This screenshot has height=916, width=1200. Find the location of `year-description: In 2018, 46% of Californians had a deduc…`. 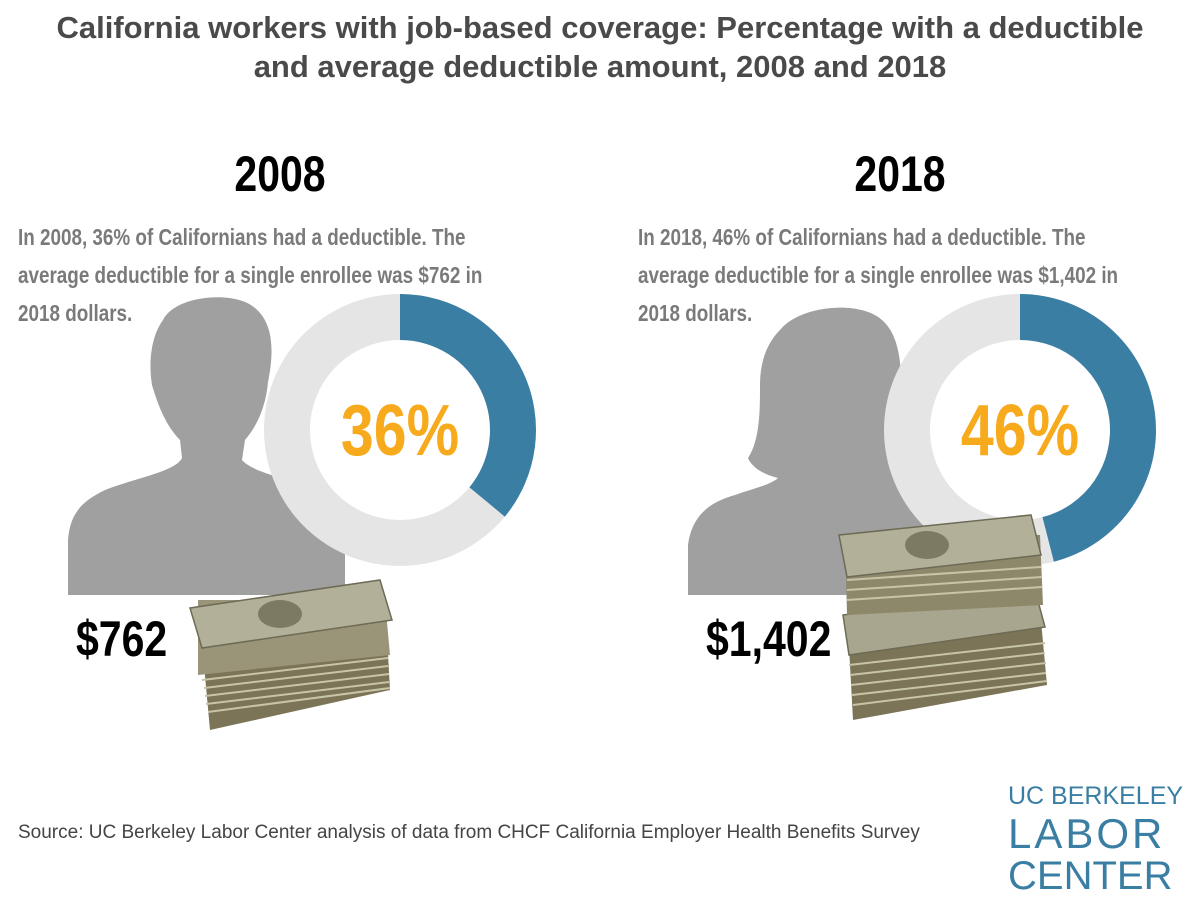

year-description: In 2018, 46% of Californians had a deduc… is located at coordinates (878, 275).